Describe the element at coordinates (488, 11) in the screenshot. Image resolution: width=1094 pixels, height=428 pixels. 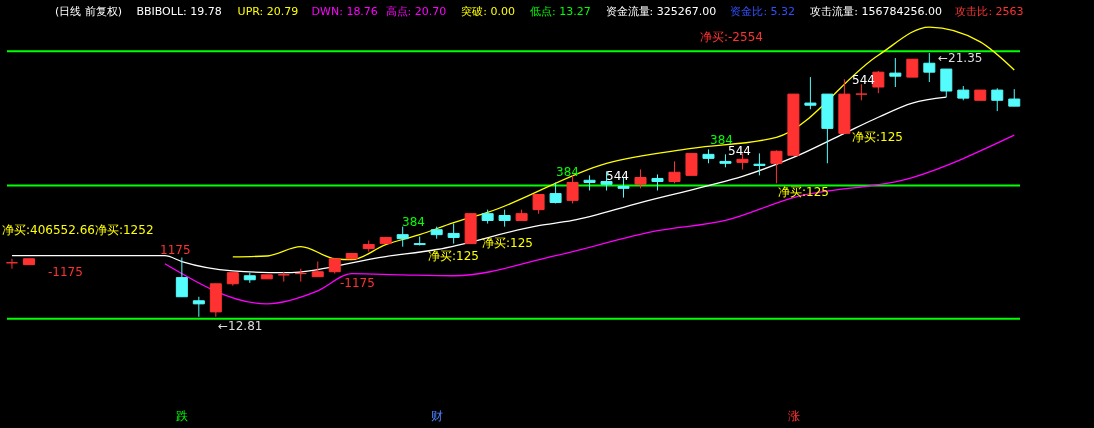
I see `text: 突破: 0.00` at that location.